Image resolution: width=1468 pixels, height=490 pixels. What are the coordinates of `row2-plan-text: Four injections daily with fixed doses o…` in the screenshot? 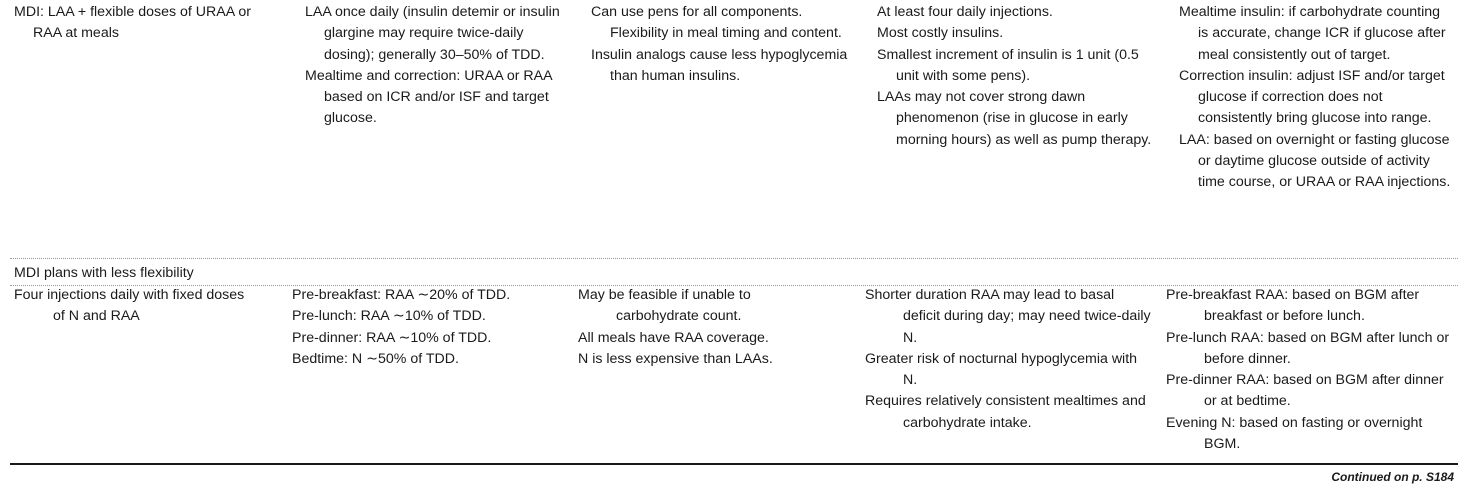 It's located at (129, 306).